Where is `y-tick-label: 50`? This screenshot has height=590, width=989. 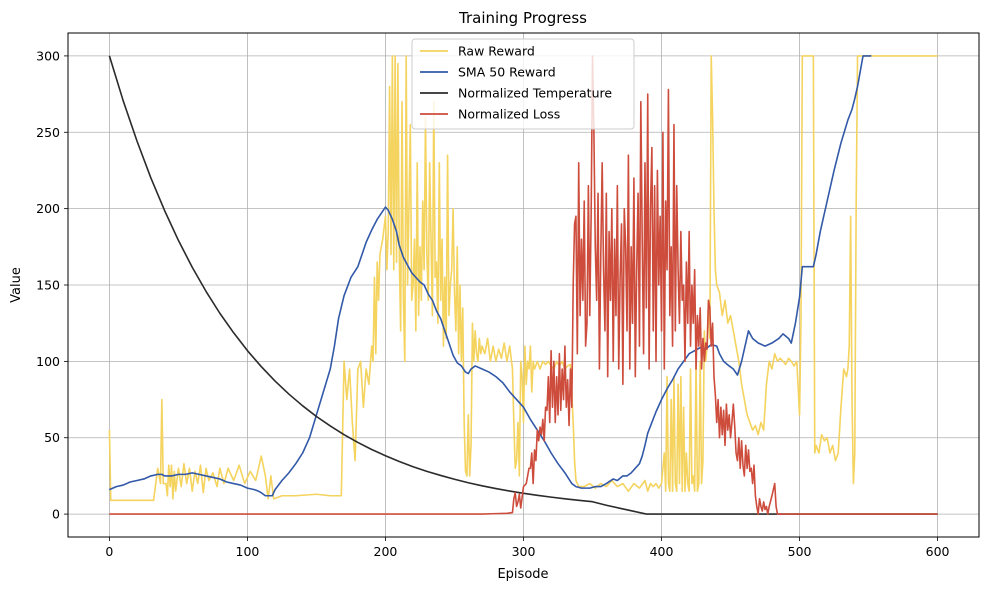 y-tick-label: 50 is located at coordinates (52, 437).